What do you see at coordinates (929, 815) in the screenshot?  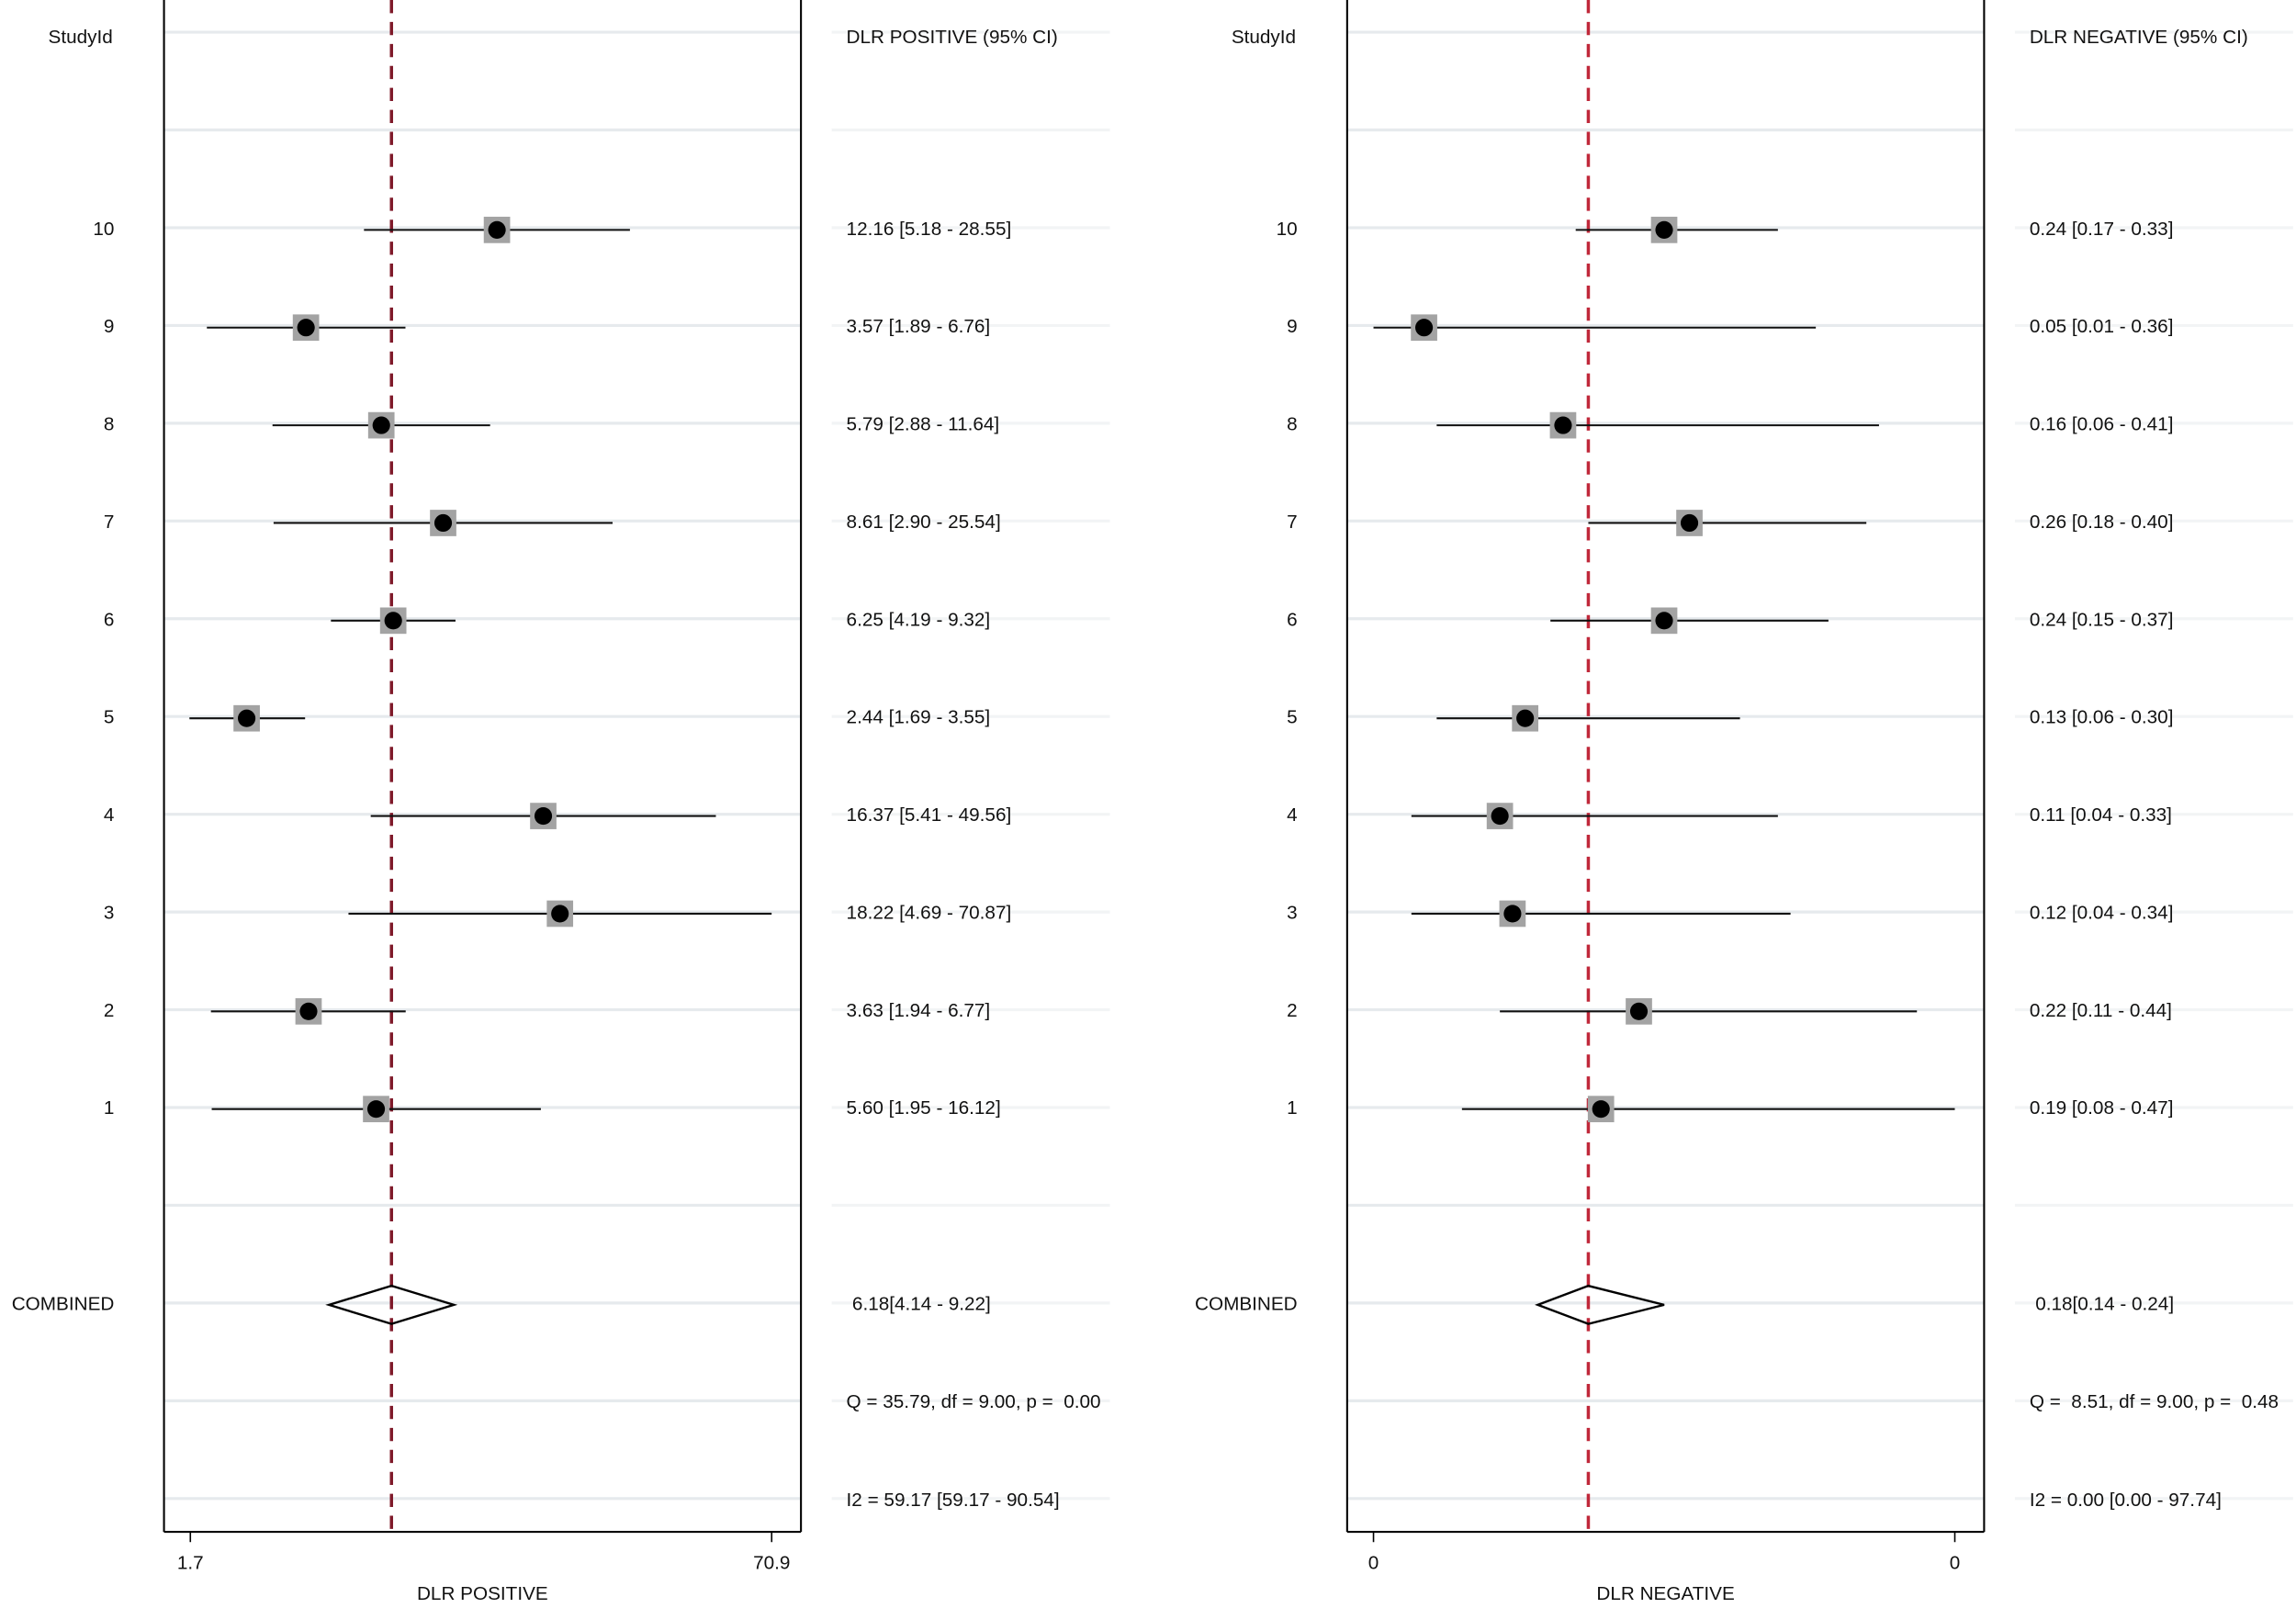 I see `estimate-label: 16.37 [5.41 - 49.56]` at bounding box center [929, 815].